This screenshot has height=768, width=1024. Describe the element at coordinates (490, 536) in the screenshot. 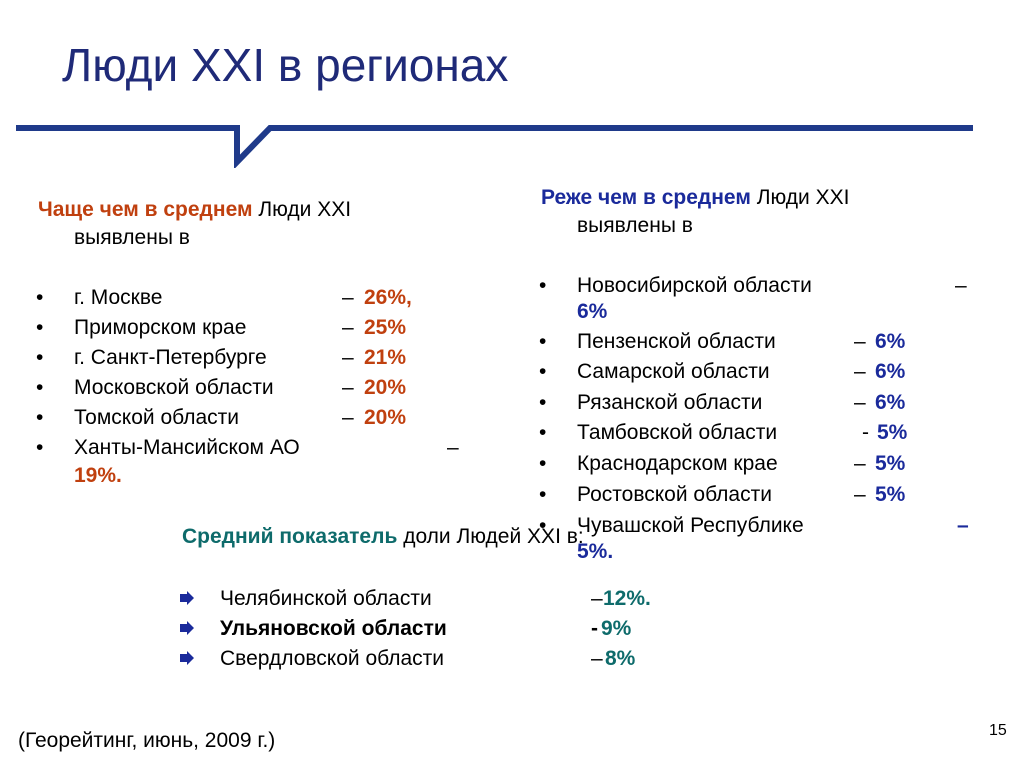

I see `middle-heading-rest: доли Людей XXI в:` at that location.